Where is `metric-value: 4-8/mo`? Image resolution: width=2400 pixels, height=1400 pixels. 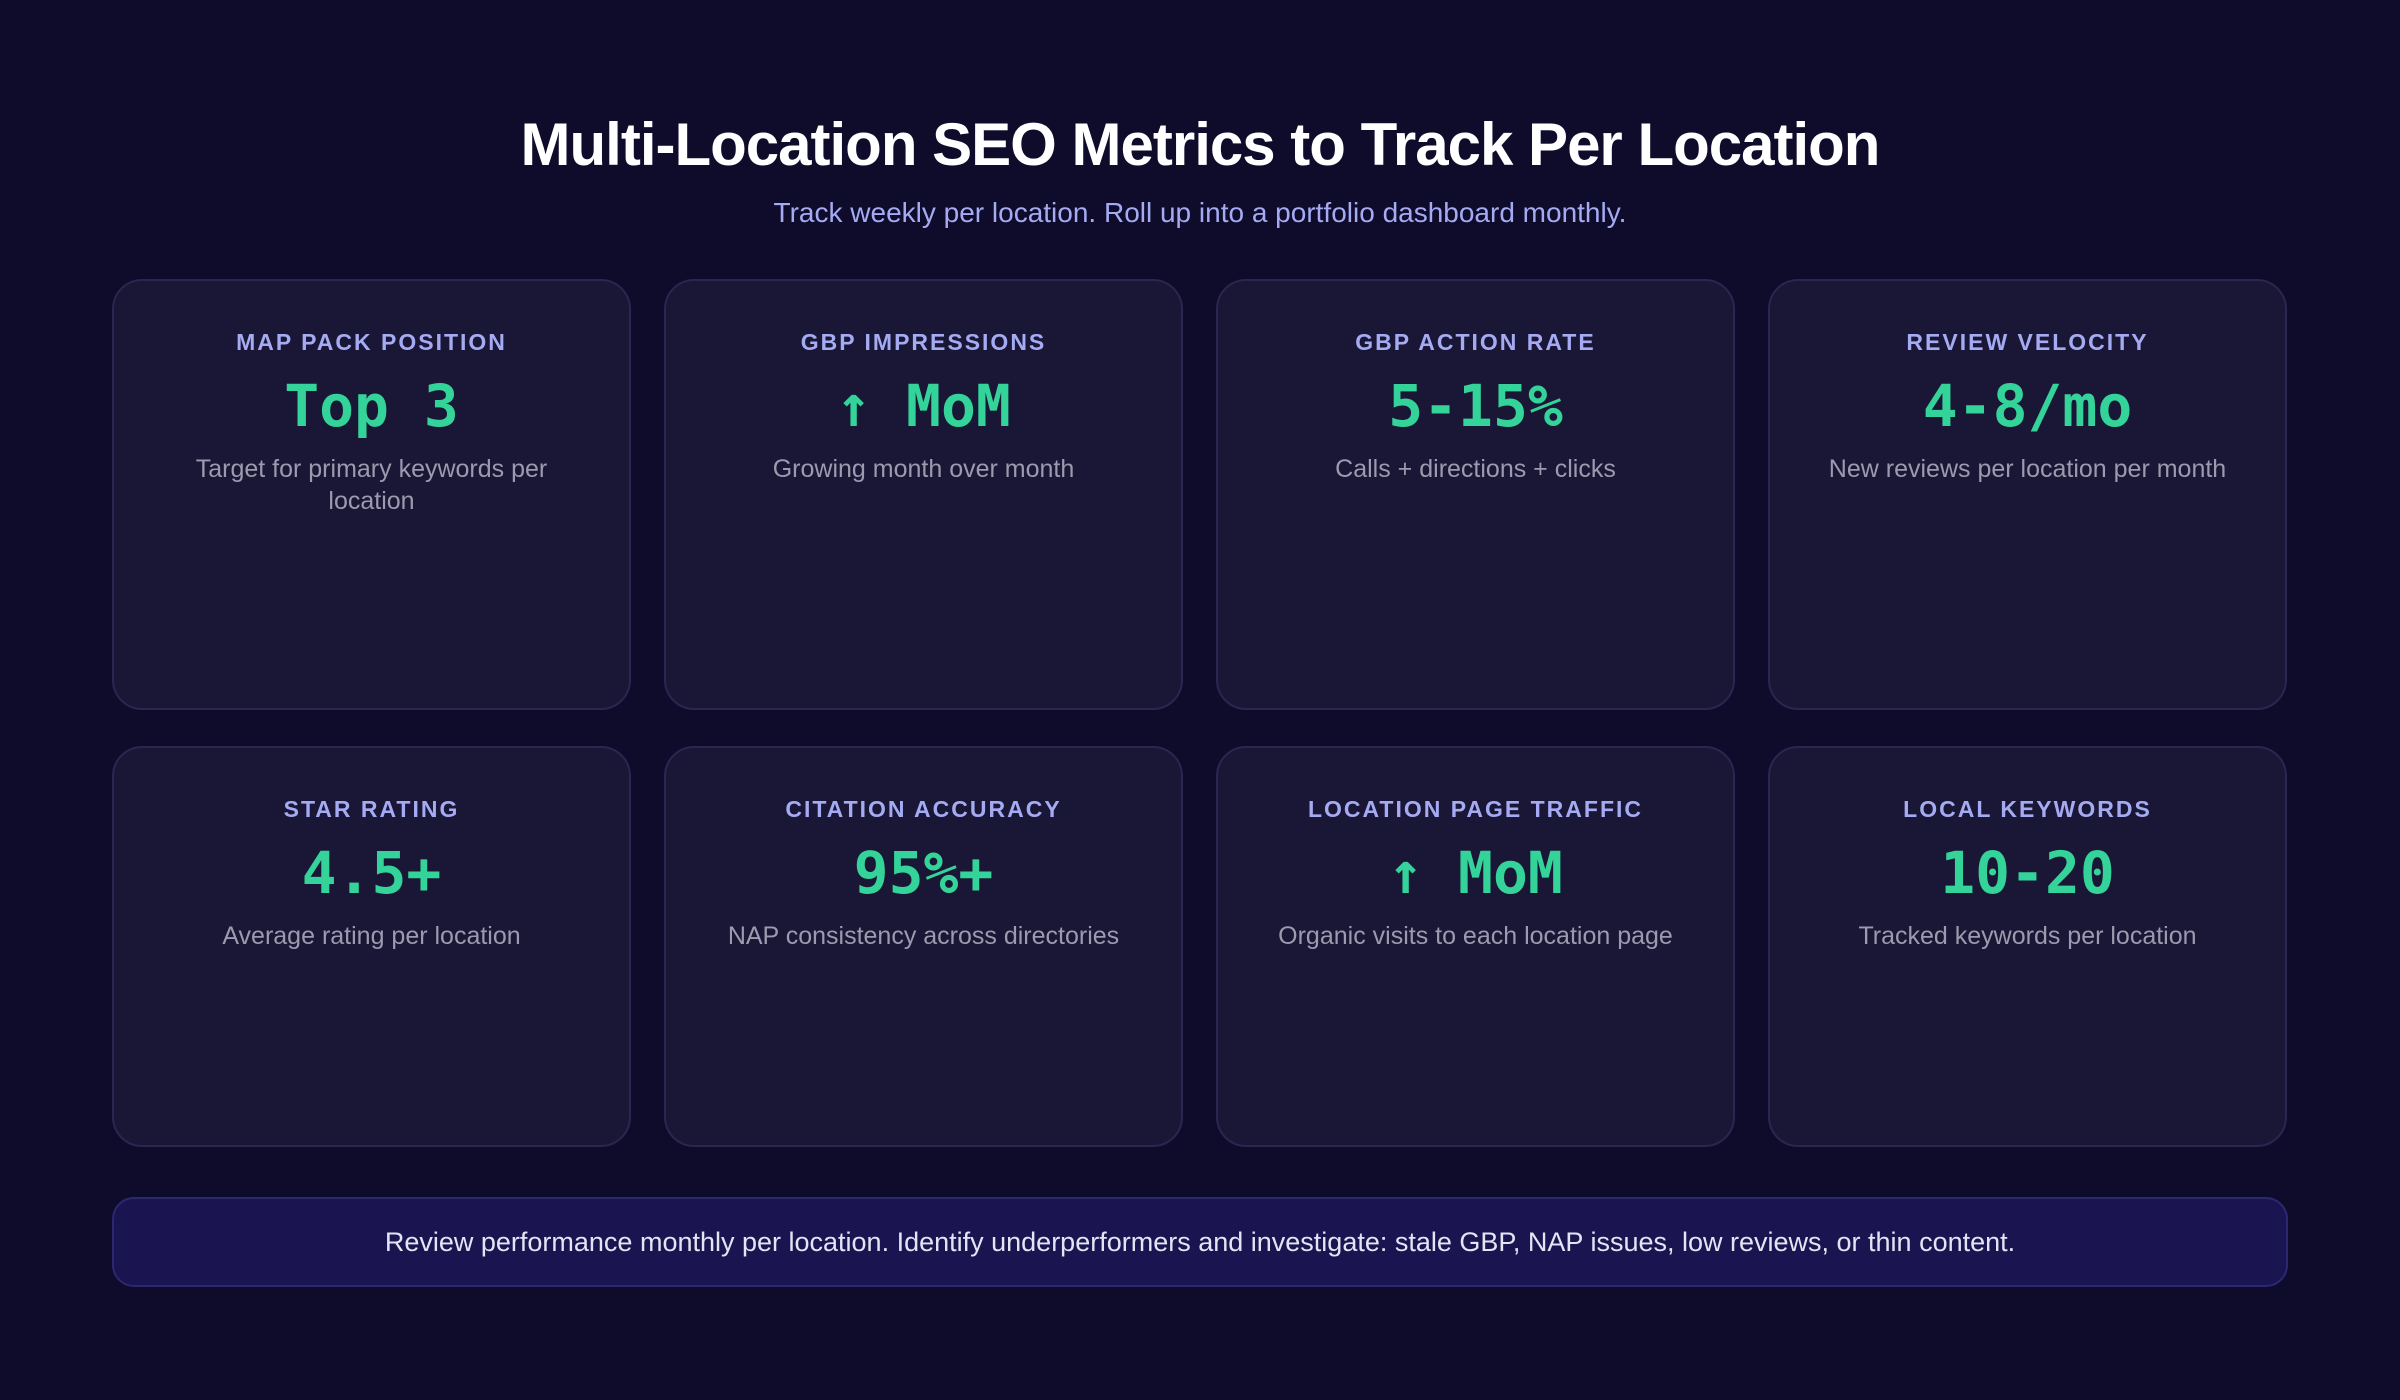 metric-value: 4-8/mo is located at coordinates (2027, 406).